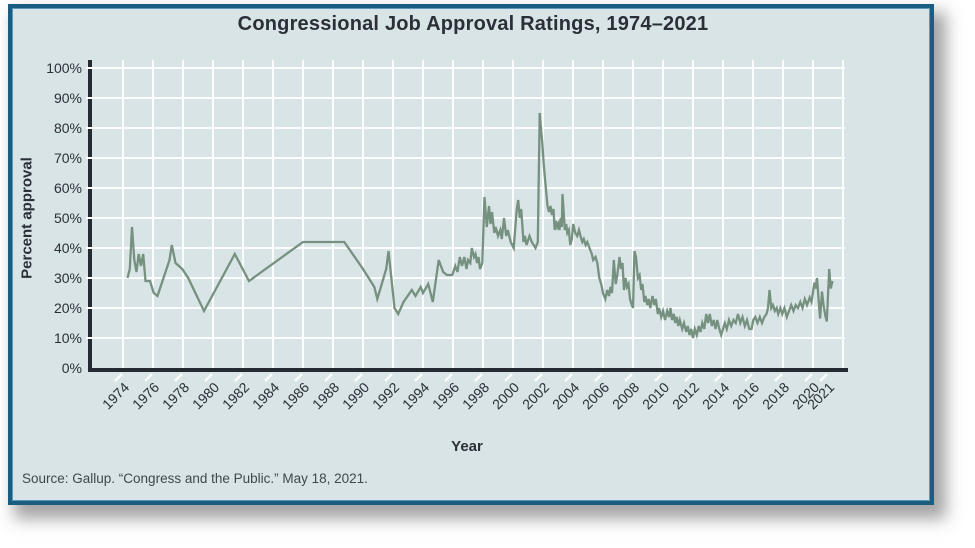 This screenshot has width=975, height=548. Describe the element at coordinates (67, 338) in the screenshot. I see `y-tick-label: 10%` at that location.